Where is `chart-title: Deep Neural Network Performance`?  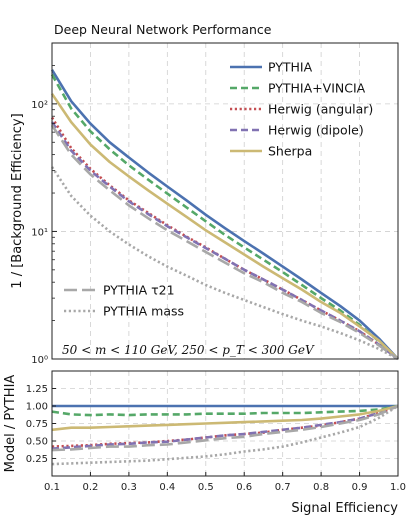
chart-title: Deep Neural Network Performance is located at coordinates (163, 29).